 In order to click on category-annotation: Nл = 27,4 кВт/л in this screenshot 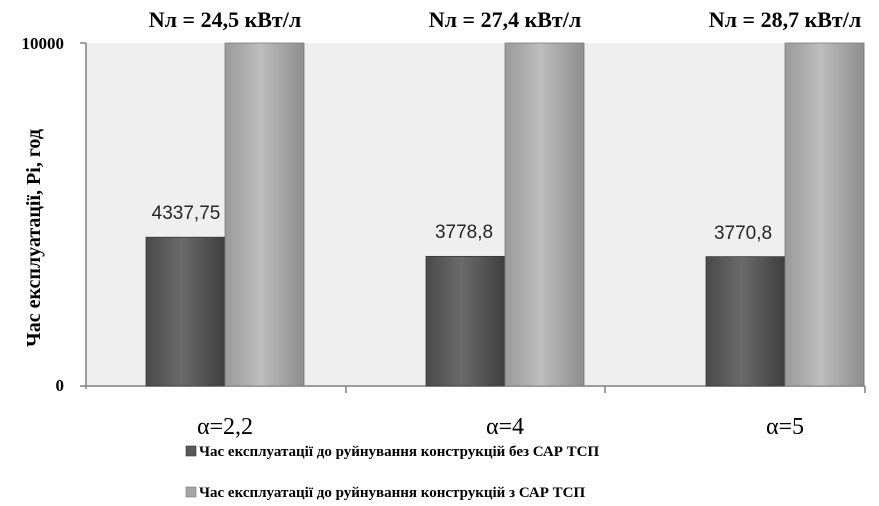, I will do `click(505, 19)`.